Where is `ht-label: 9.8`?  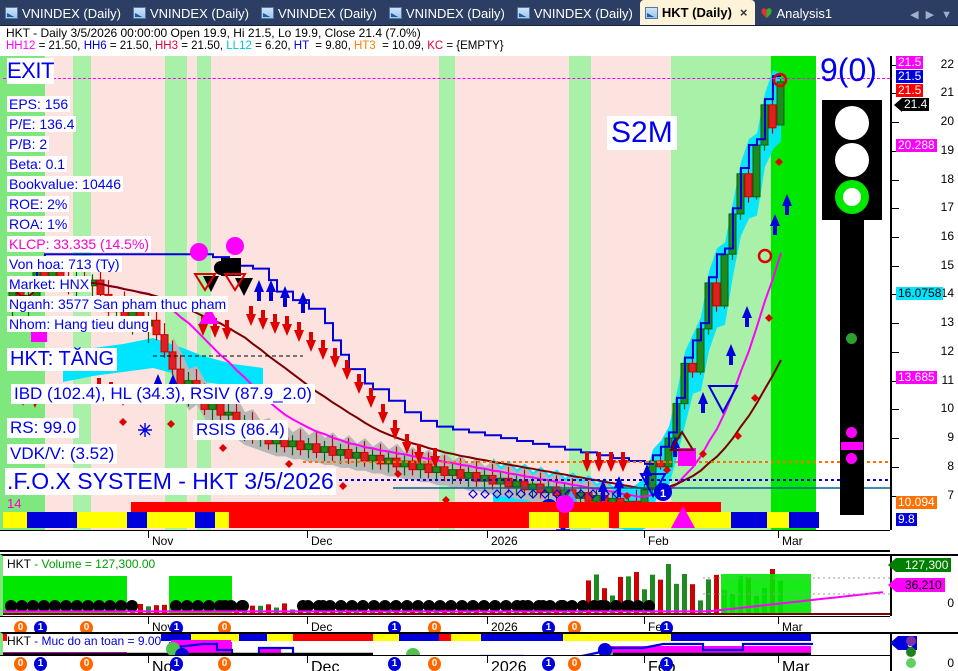 ht-label: 9.8 is located at coordinates (906, 519).